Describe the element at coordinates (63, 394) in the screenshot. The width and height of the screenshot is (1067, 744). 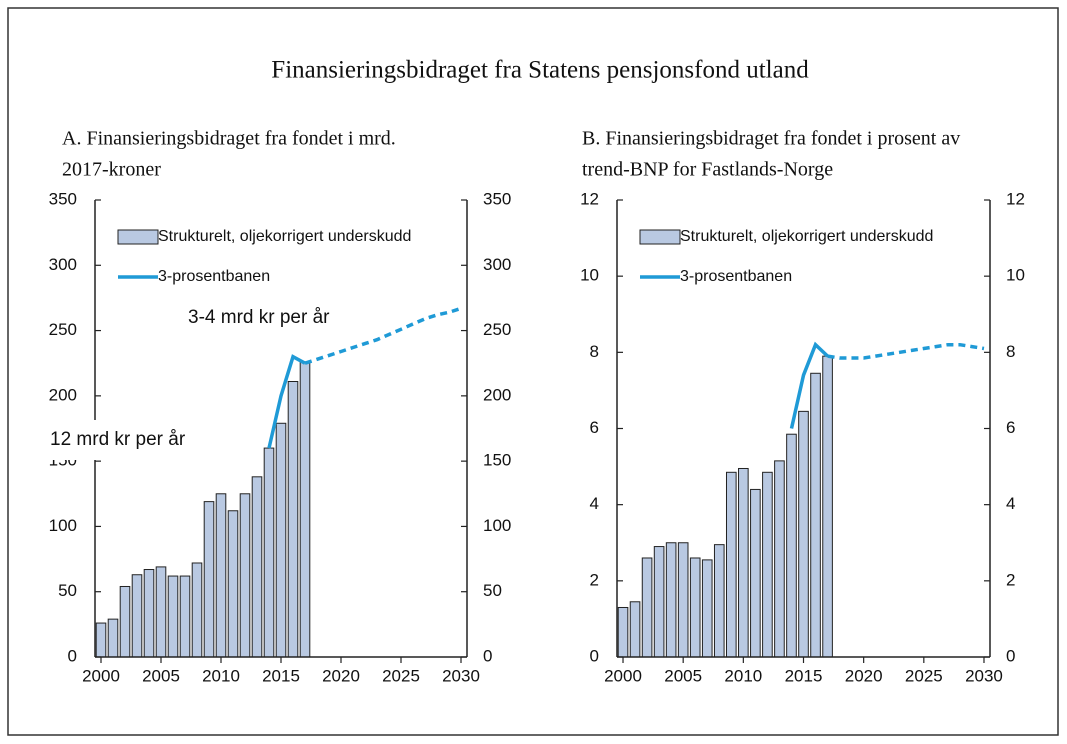
I see `y-tick-label: 200` at that location.